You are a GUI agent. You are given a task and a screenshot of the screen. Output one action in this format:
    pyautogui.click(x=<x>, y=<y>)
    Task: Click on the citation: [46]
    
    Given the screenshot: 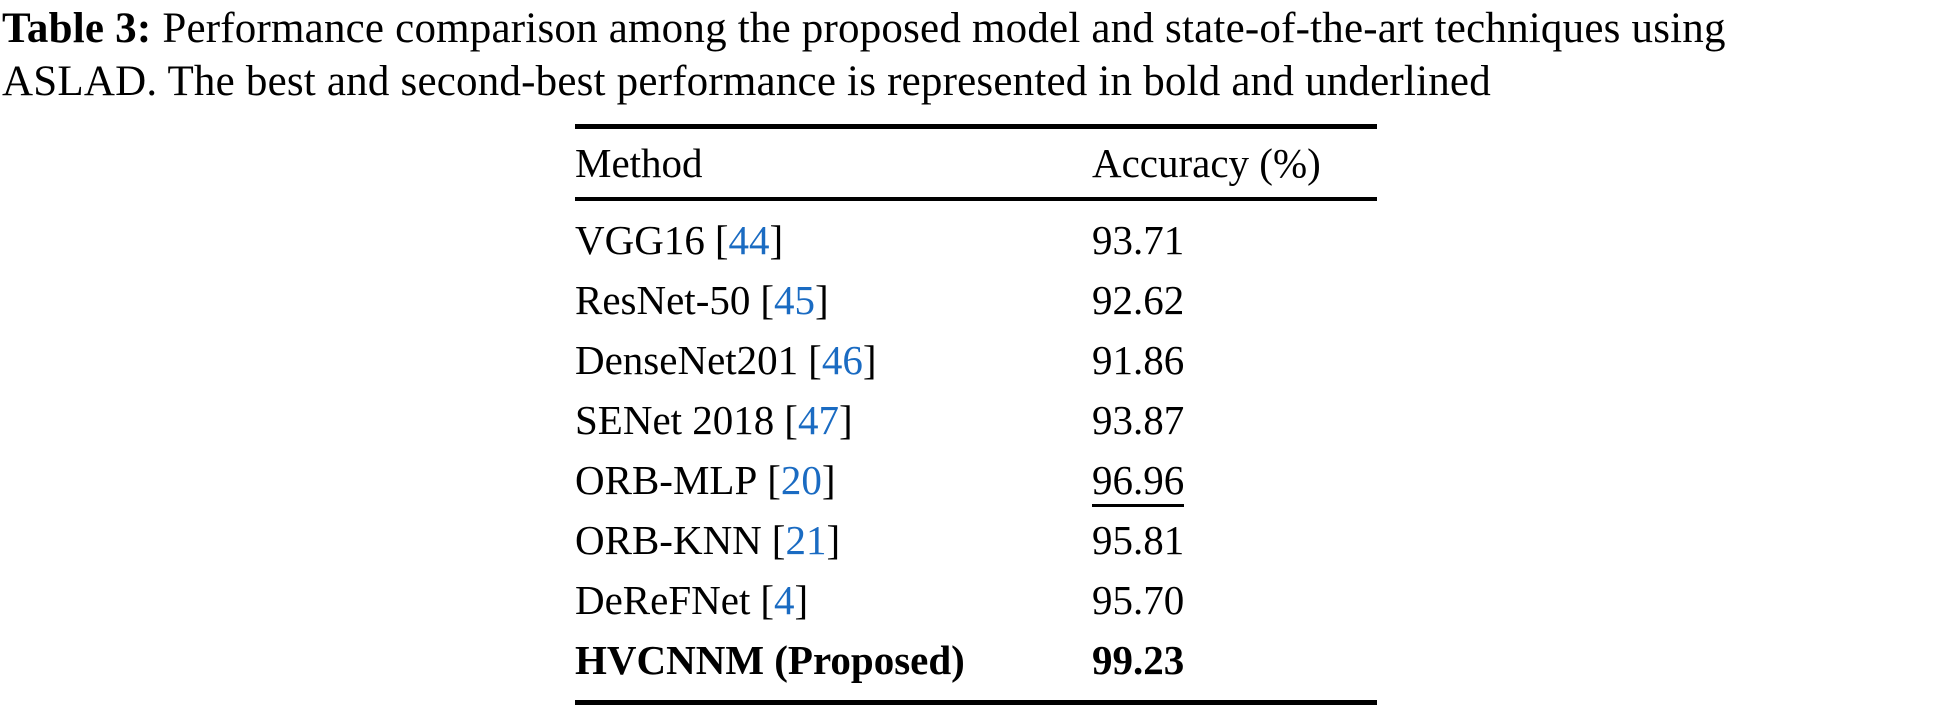 What is the action you would take?
    pyautogui.click(x=842, y=360)
    